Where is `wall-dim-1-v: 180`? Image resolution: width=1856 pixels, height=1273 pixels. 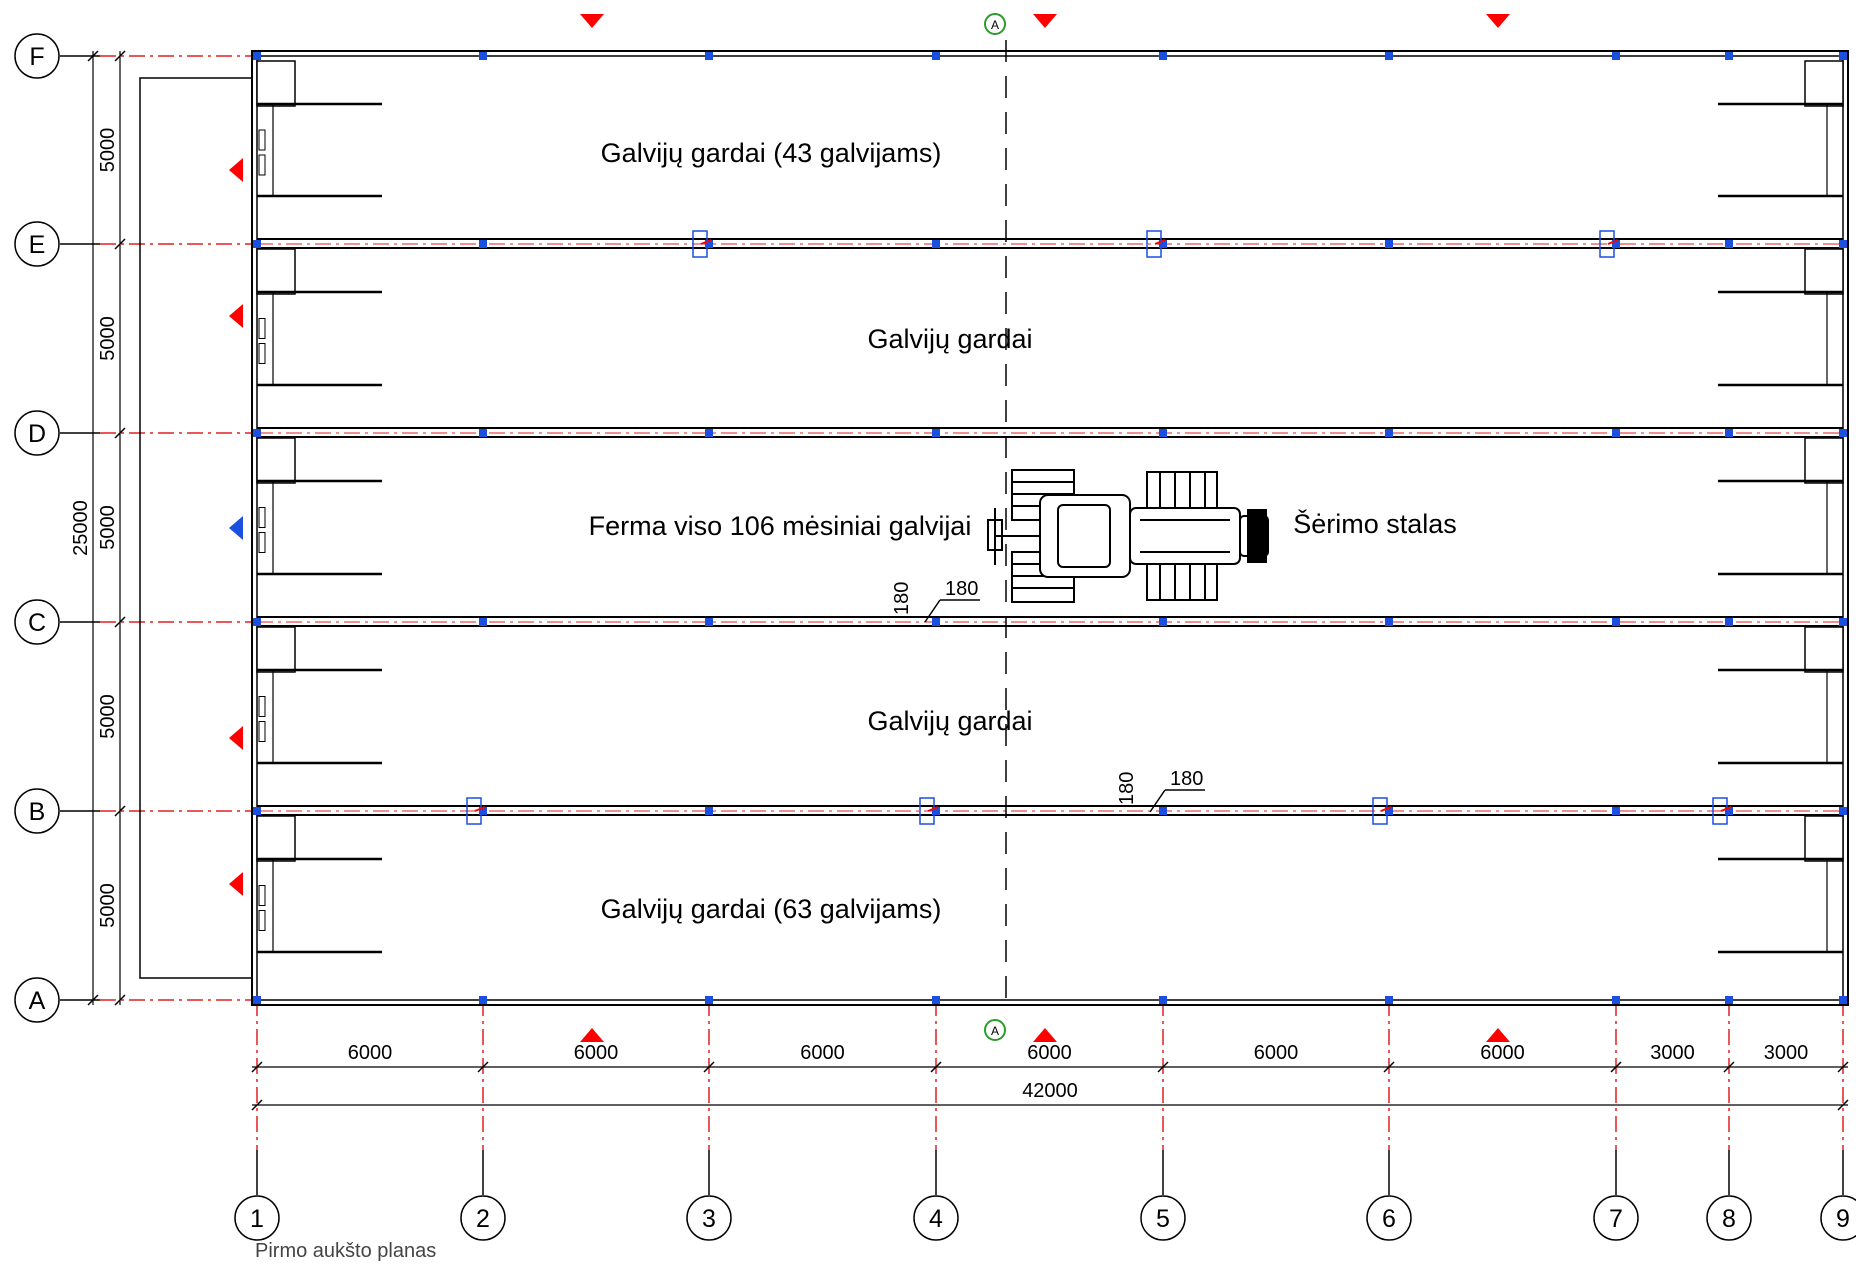 wall-dim-1-v: 180 is located at coordinates (902, 598).